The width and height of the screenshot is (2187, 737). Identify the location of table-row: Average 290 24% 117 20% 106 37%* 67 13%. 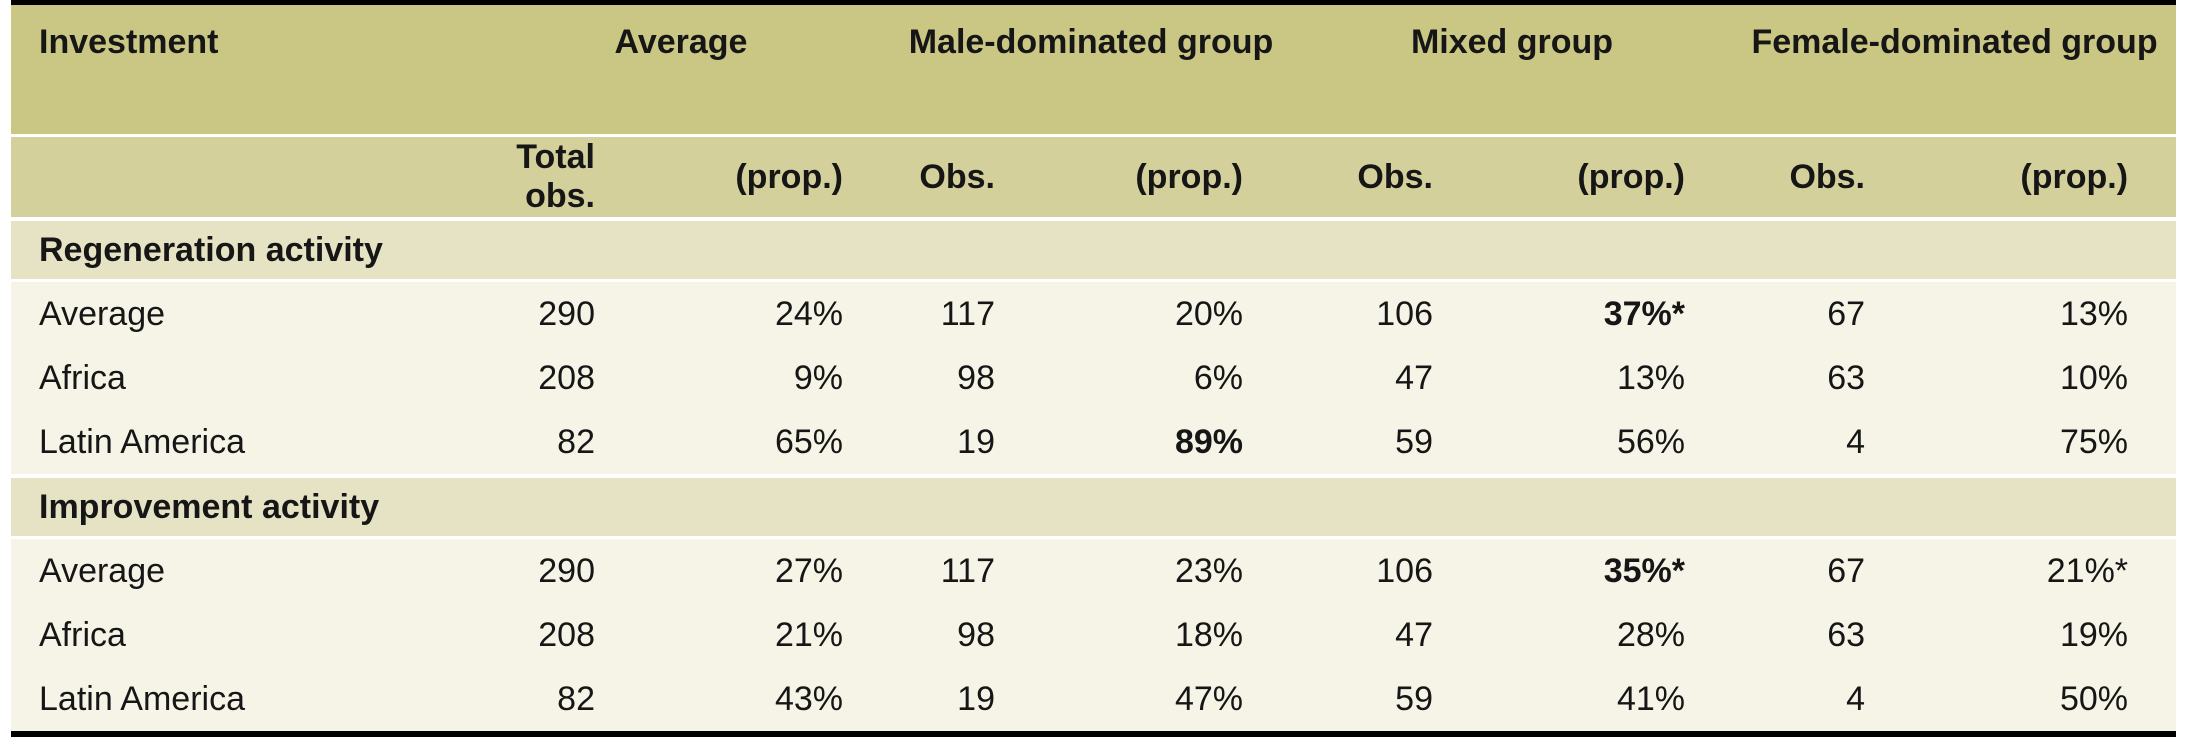
(1094, 312).